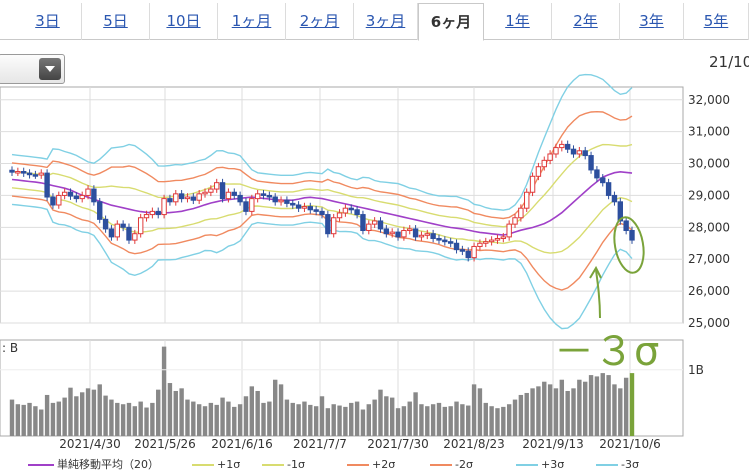  I want to click on chart-type-dropdown, so click(32, 69).